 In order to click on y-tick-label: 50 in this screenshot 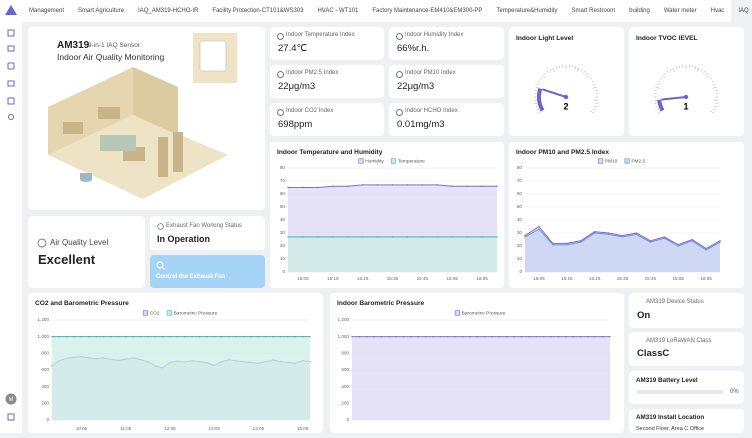, I will do `click(520, 206)`.